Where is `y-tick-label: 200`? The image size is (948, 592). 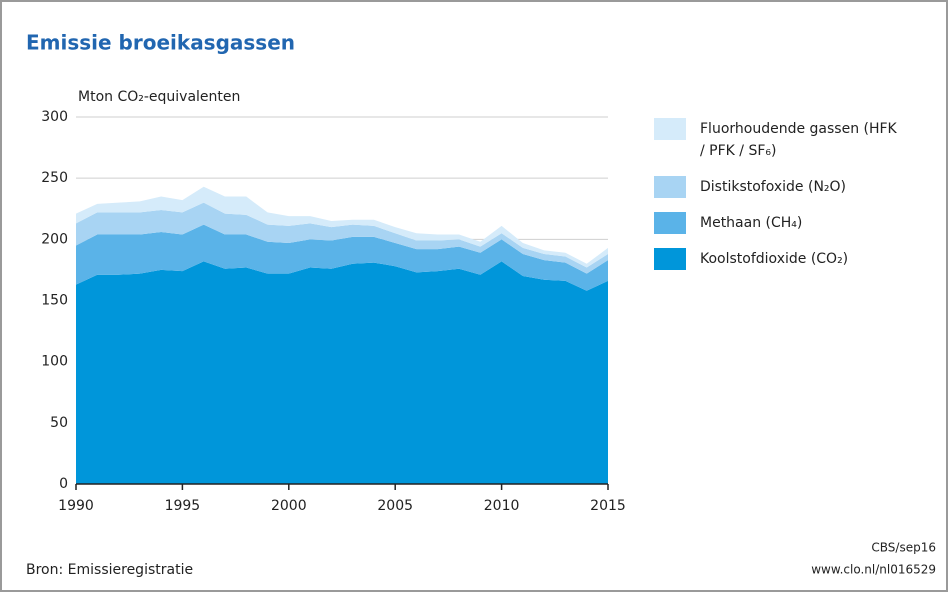
y-tick-label: 200 is located at coordinates (54, 239).